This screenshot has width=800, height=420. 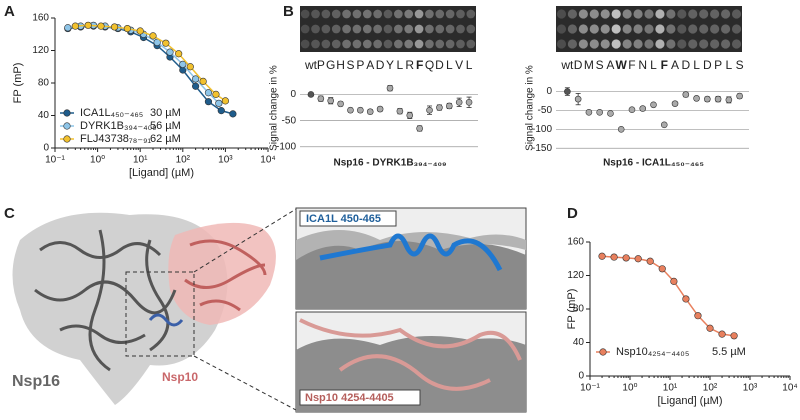 I want to click on x-tick-label: S, so click(x=350, y=65).